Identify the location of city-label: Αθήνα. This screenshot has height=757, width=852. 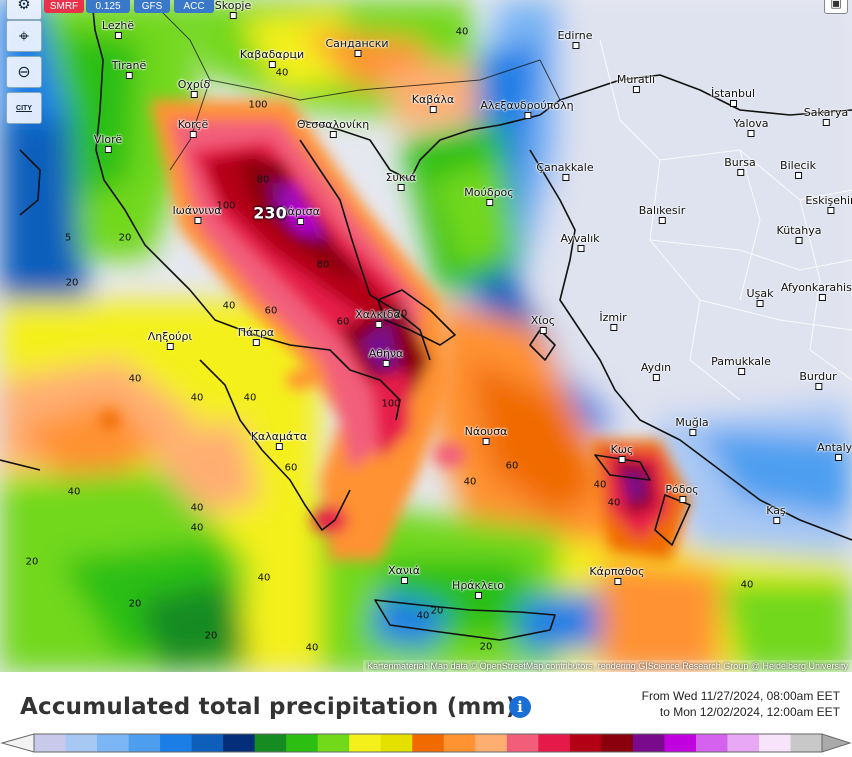
(386, 357).